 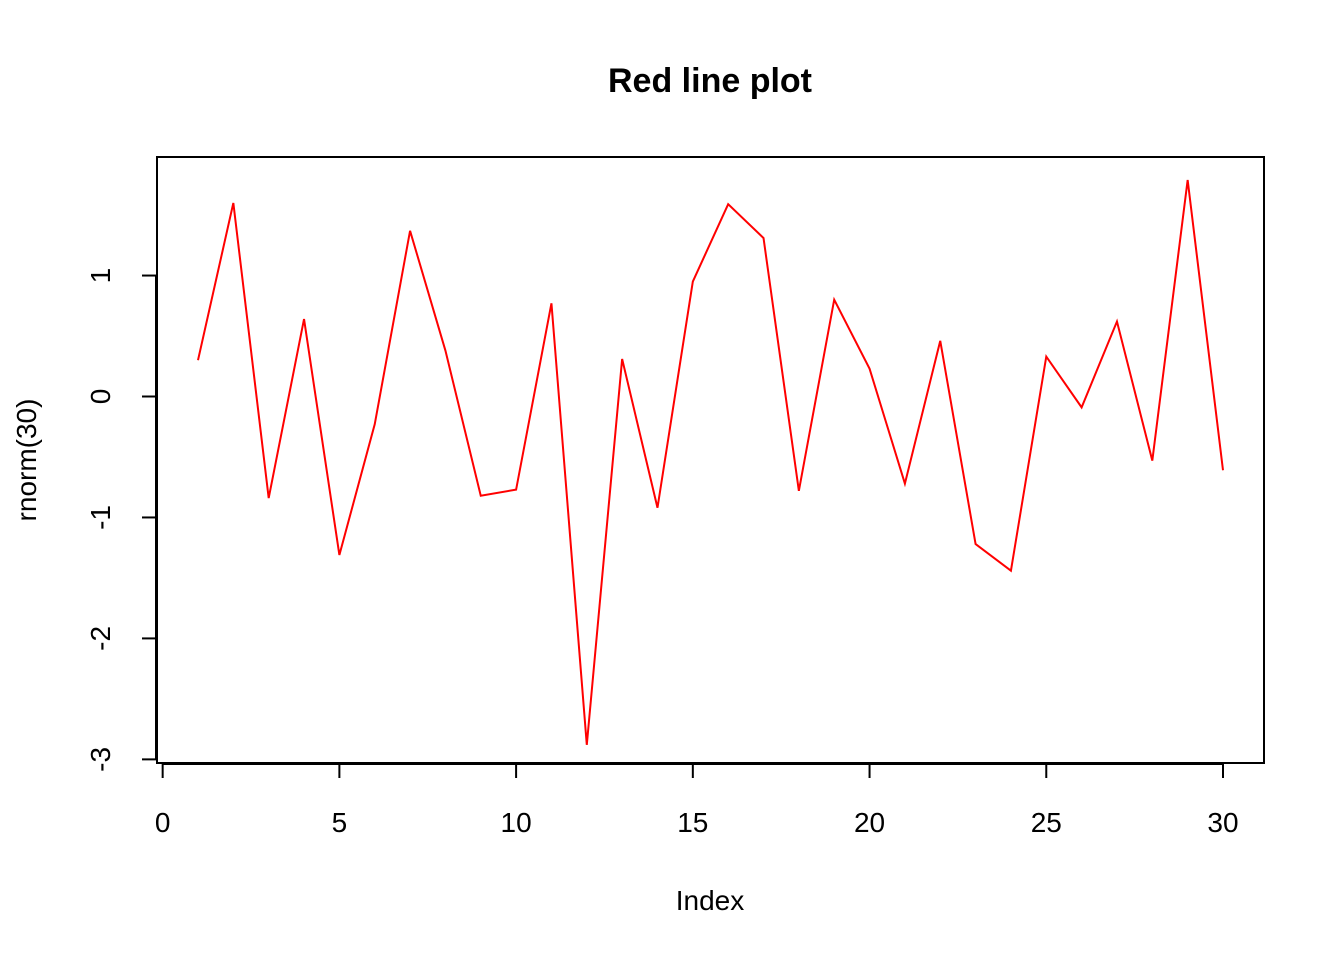 I want to click on x-tick-label: 25, so click(x=1046, y=822).